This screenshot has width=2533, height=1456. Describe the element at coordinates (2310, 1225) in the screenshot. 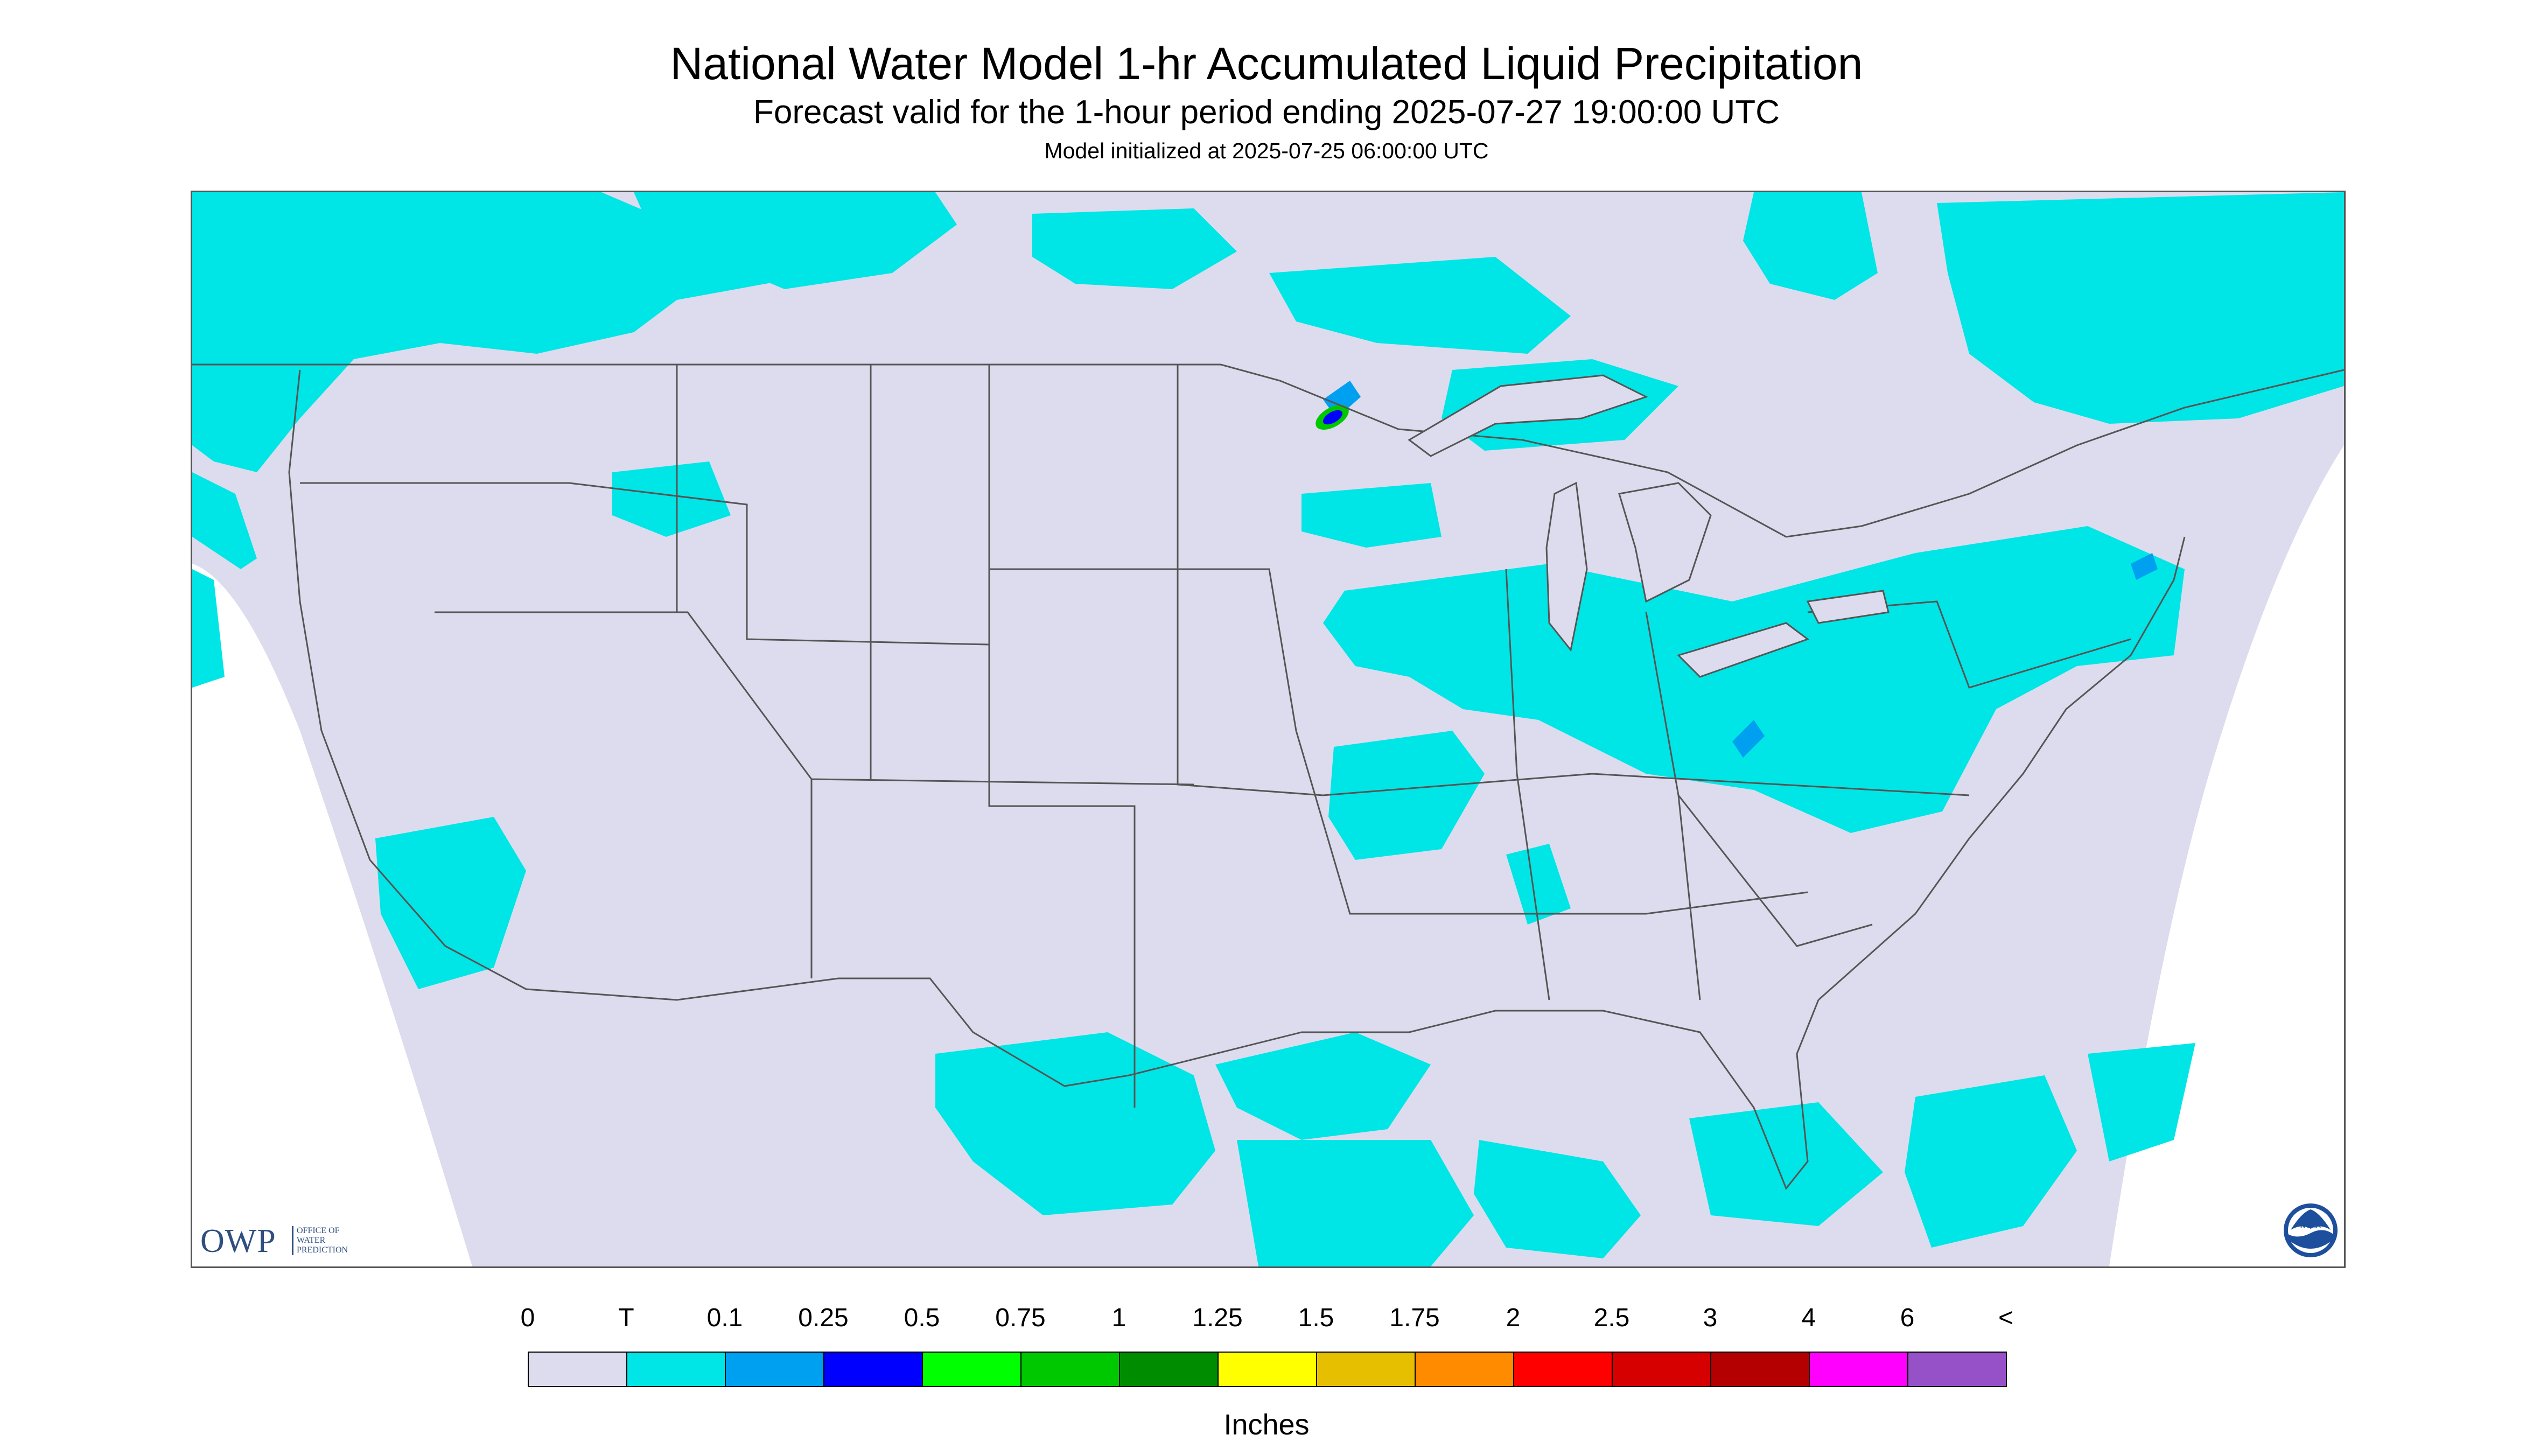

I see `noaa-logo-text: NOAA` at that location.